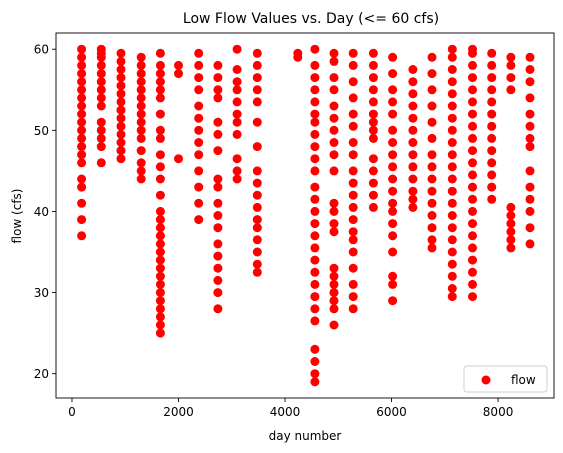  What do you see at coordinates (41, 374) in the screenshot?
I see `y-tick-label: 20` at bounding box center [41, 374].